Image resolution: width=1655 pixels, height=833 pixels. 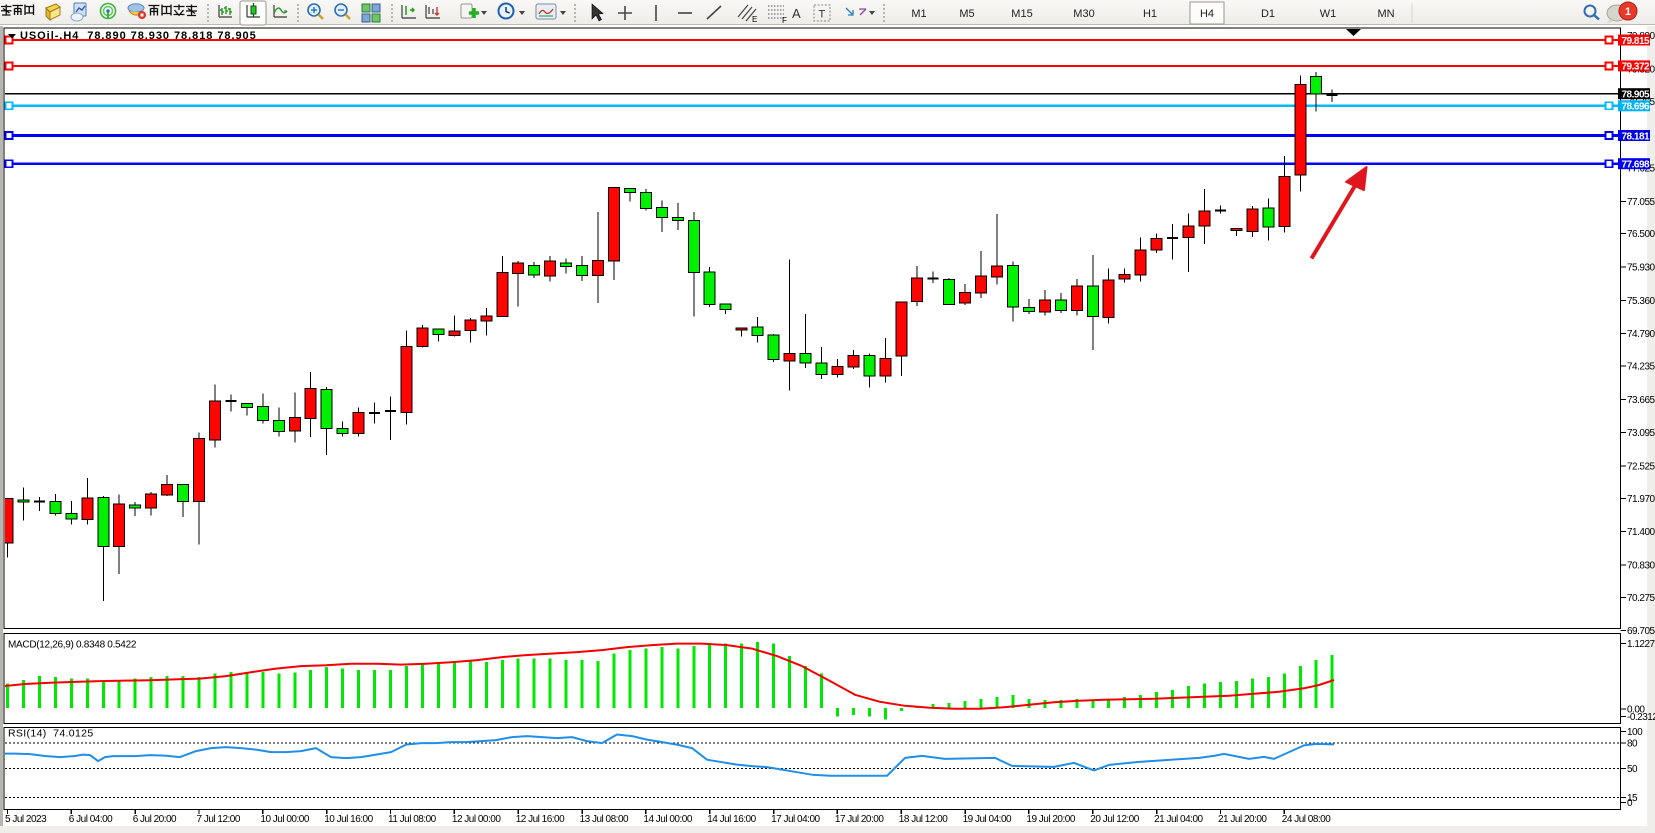 What do you see at coordinates (1628, 12) in the screenshot?
I see `svg-text: 1` at bounding box center [1628, 12].